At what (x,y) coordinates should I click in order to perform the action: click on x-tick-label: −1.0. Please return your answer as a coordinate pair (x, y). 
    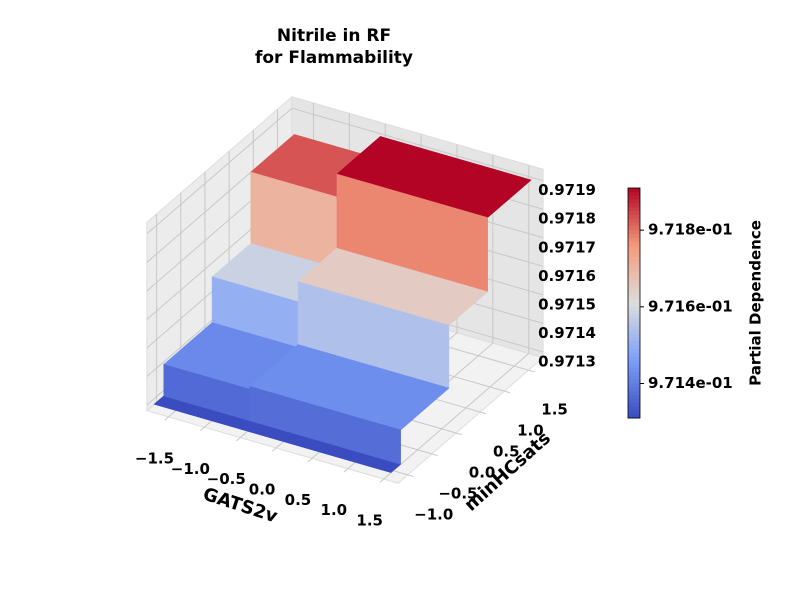
    Looking at the image, I should click on (190, 469).